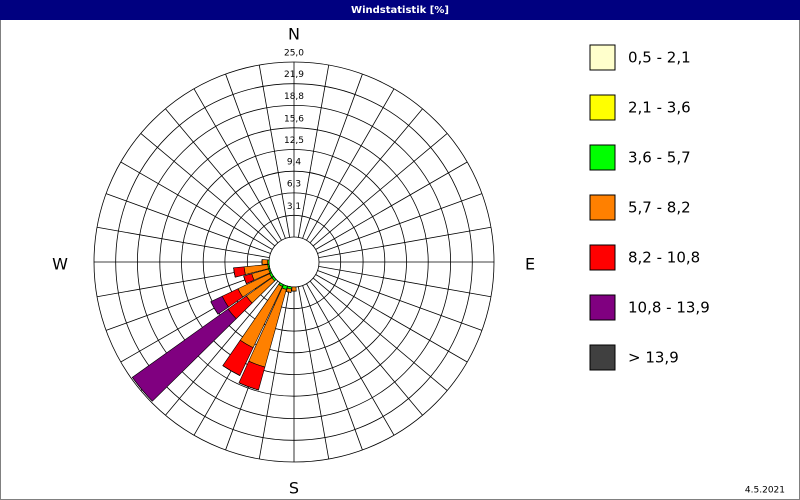 The image size is (800, 500). What do you see at coordinates (294, 54) in the screenshot?
I see `tick-label: 25,0` at bounding box center [294, 54].